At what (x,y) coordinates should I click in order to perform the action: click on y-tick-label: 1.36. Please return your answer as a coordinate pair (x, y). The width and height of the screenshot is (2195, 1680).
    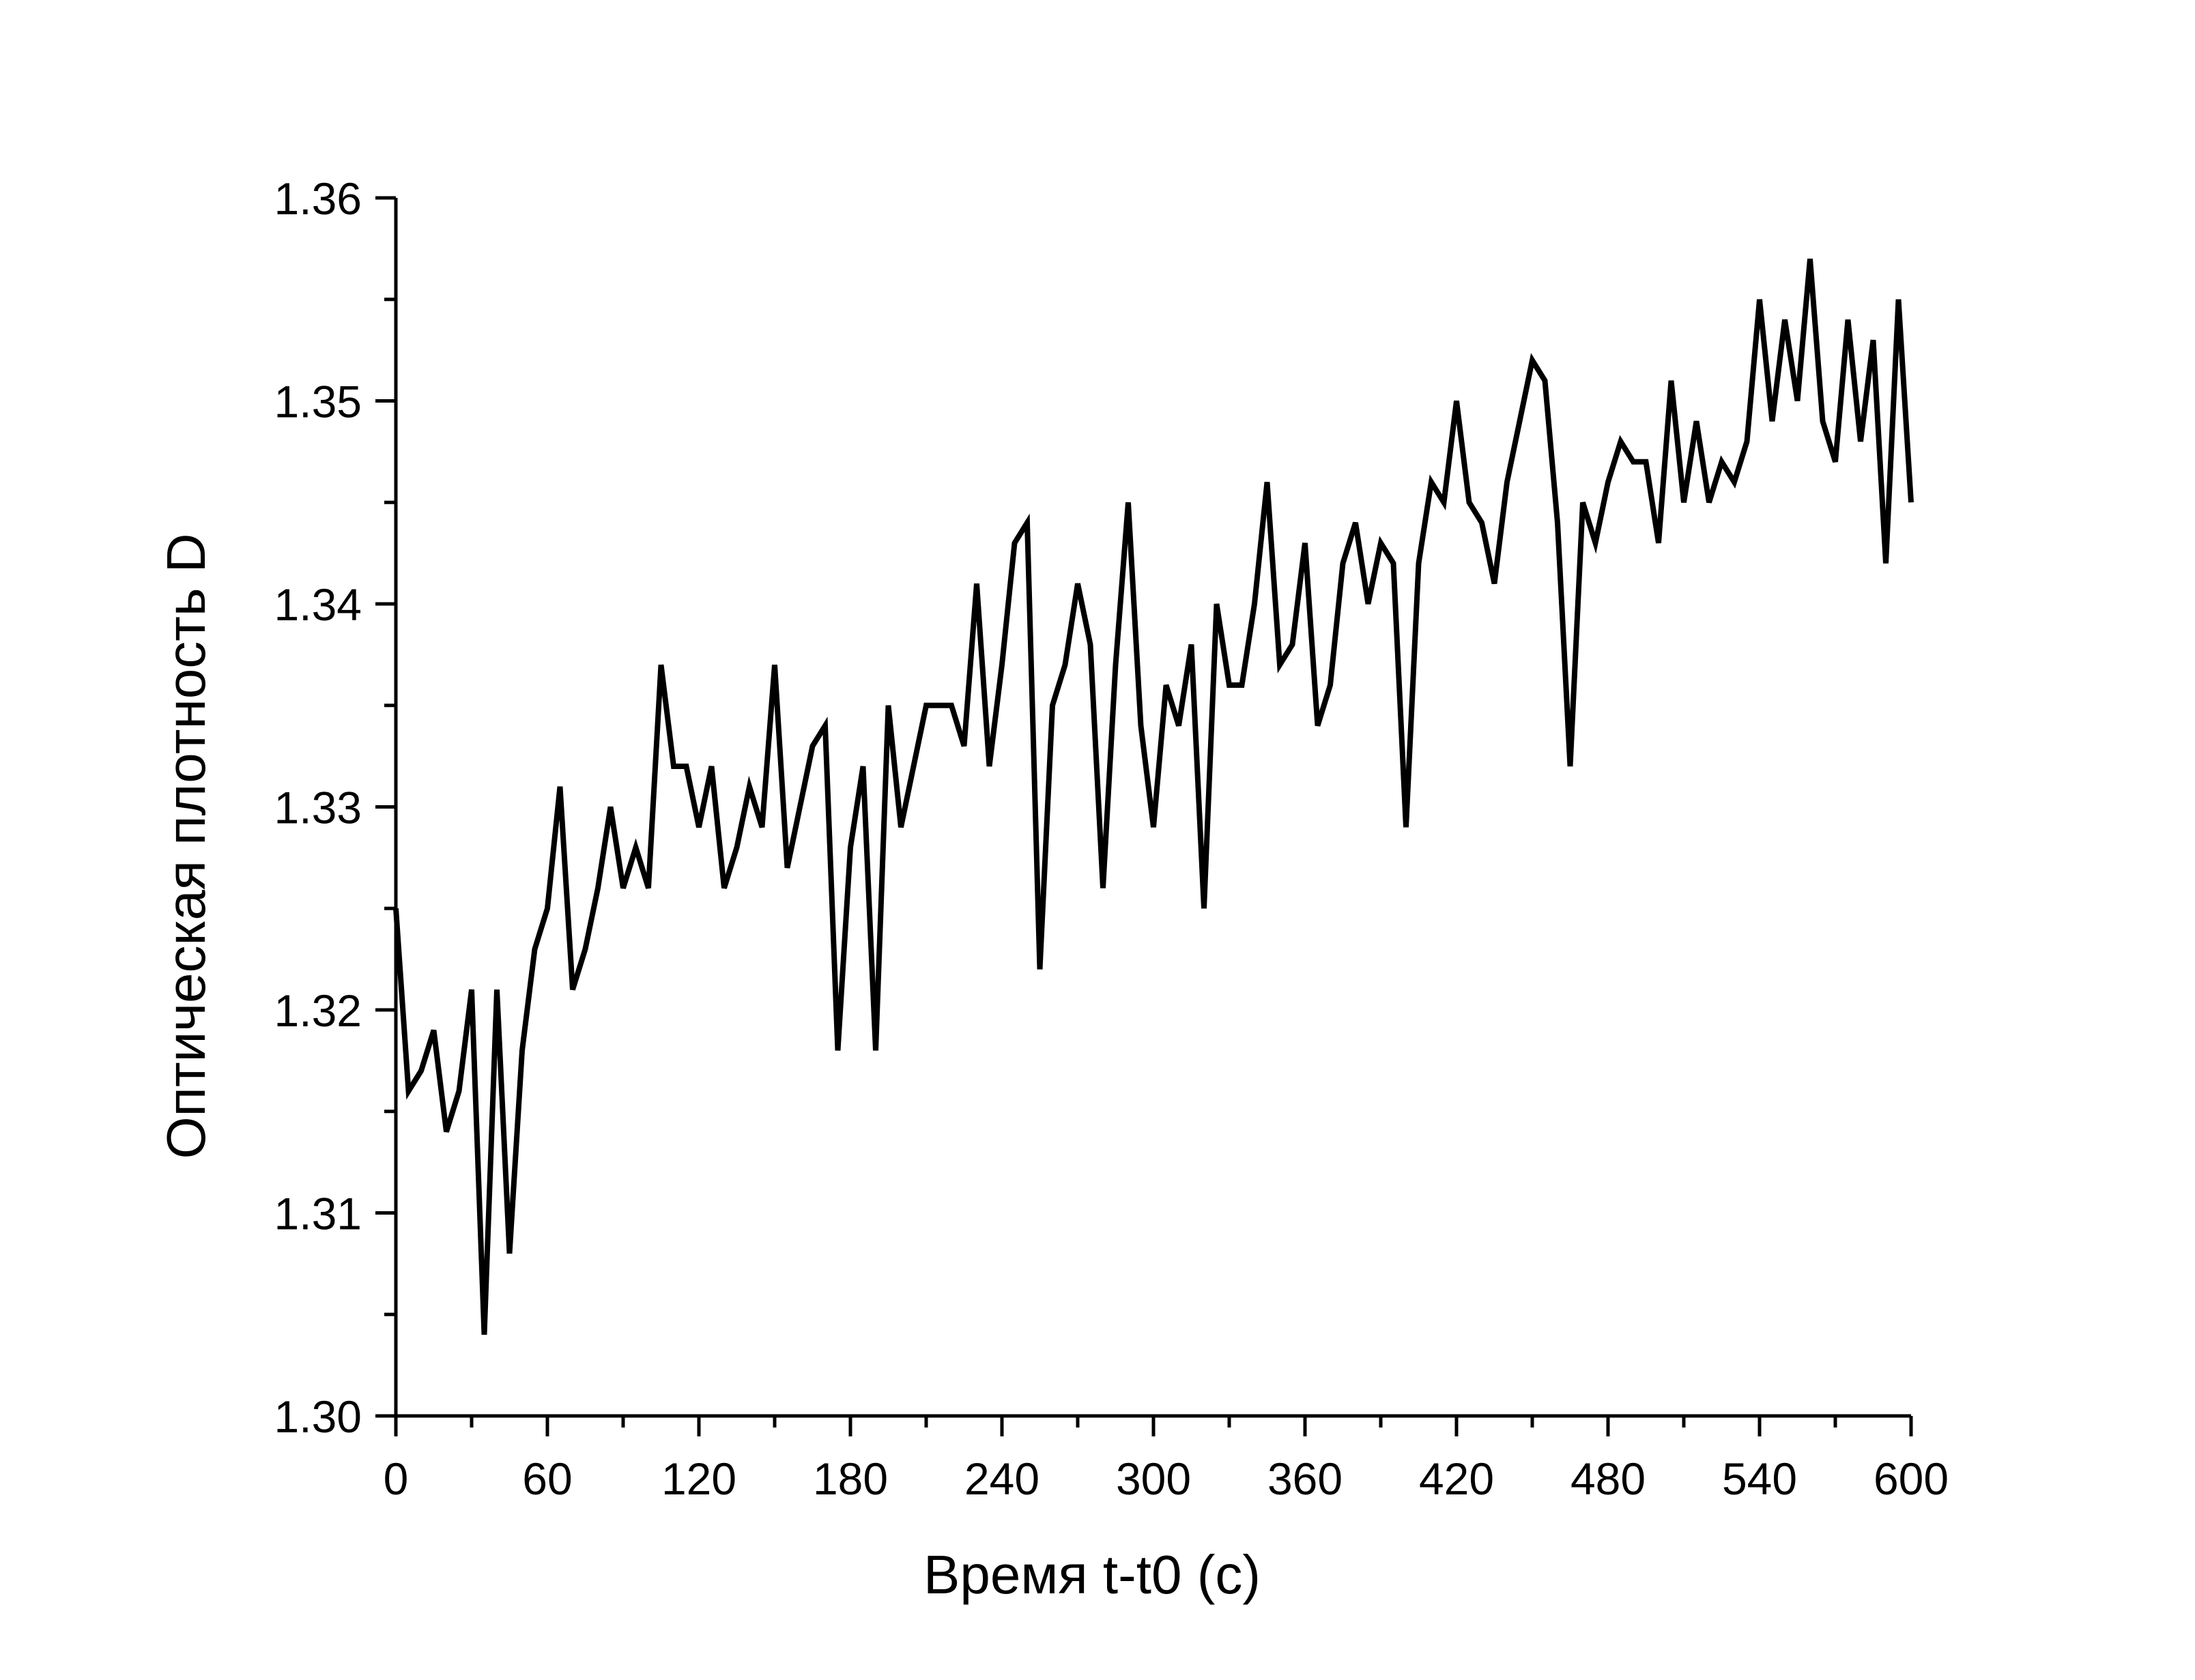
    Looking at the image, I should click on (318, 198).